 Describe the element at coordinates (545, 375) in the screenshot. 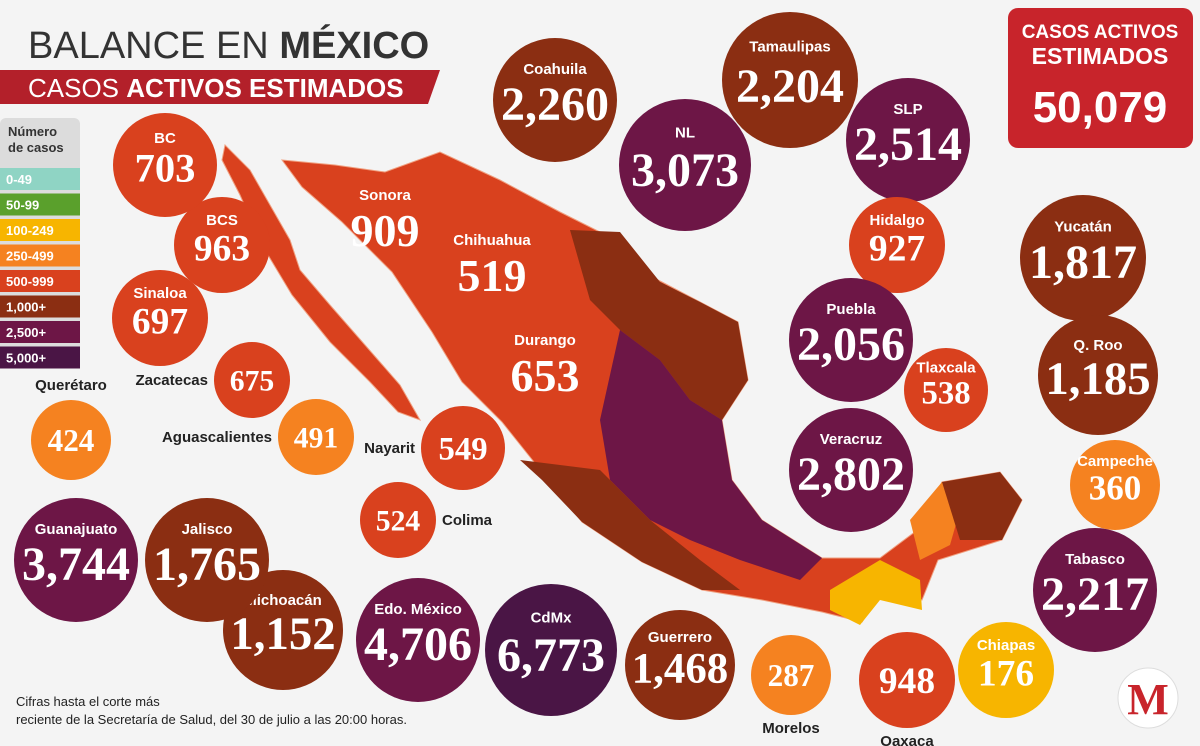

I see `map-state-value: 653` at that location.